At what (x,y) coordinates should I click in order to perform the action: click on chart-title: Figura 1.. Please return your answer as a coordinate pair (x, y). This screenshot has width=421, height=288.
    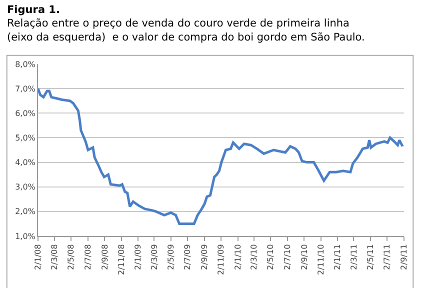
    Looking at the image, I should click on (33, 10).